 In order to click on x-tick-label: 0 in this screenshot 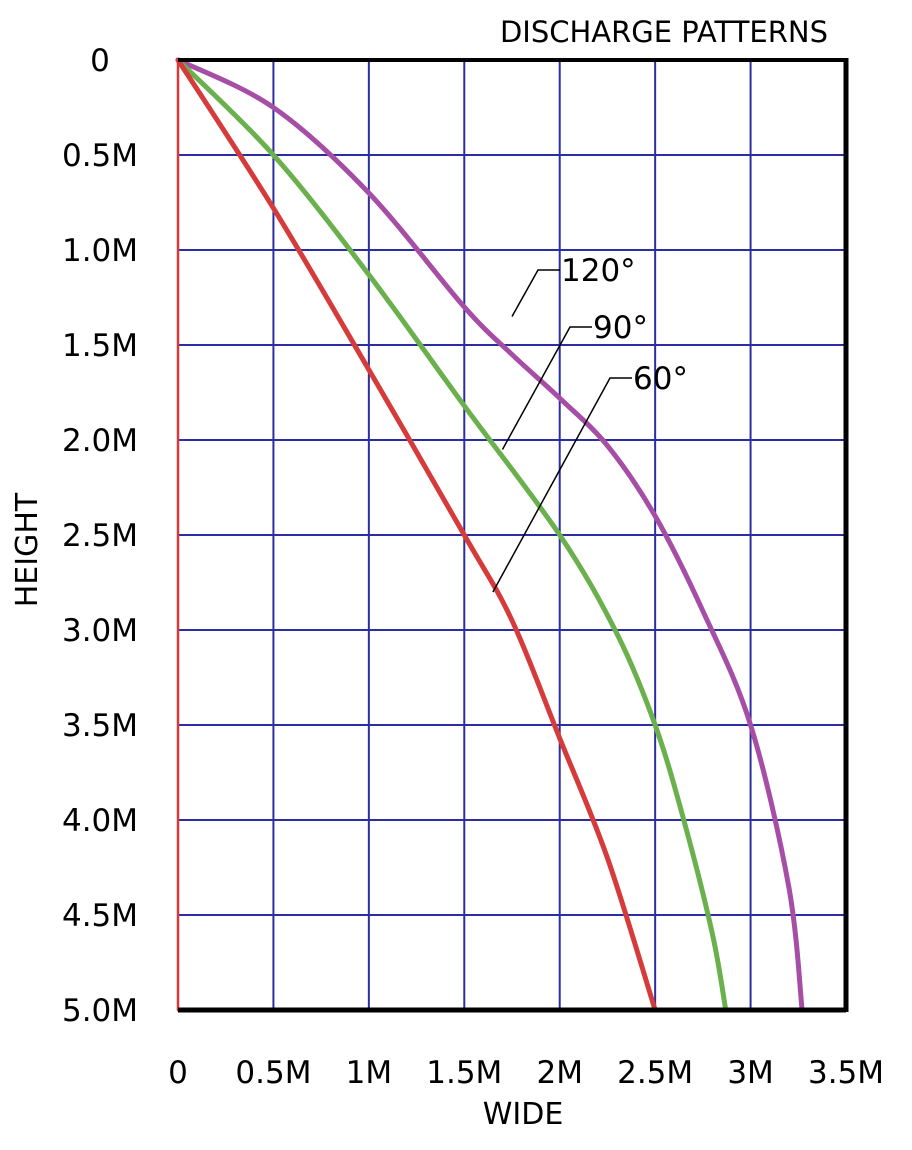, I will do `click(178, 1073)`.